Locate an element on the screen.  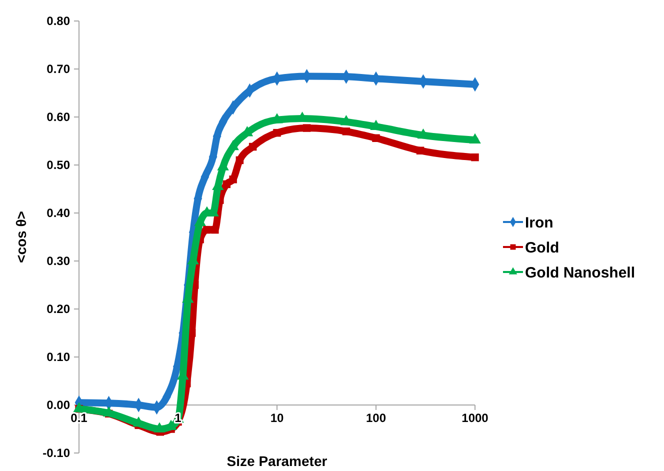
x-tick-label: 0.1 is located at coordinates (79, 418).